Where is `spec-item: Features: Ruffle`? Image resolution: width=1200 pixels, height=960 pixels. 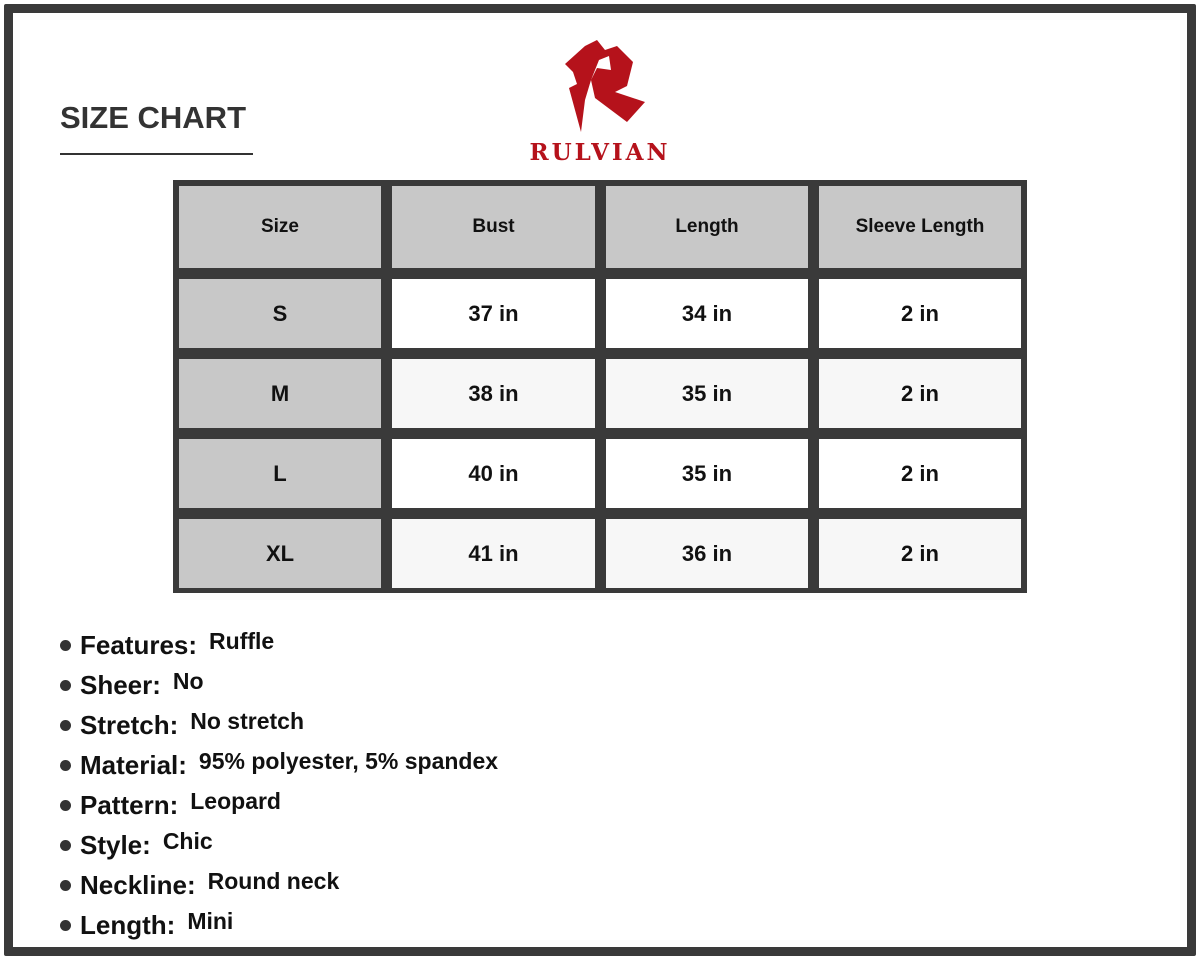 spec-item: Features: Ruffle is located at coordinates (279, 645).